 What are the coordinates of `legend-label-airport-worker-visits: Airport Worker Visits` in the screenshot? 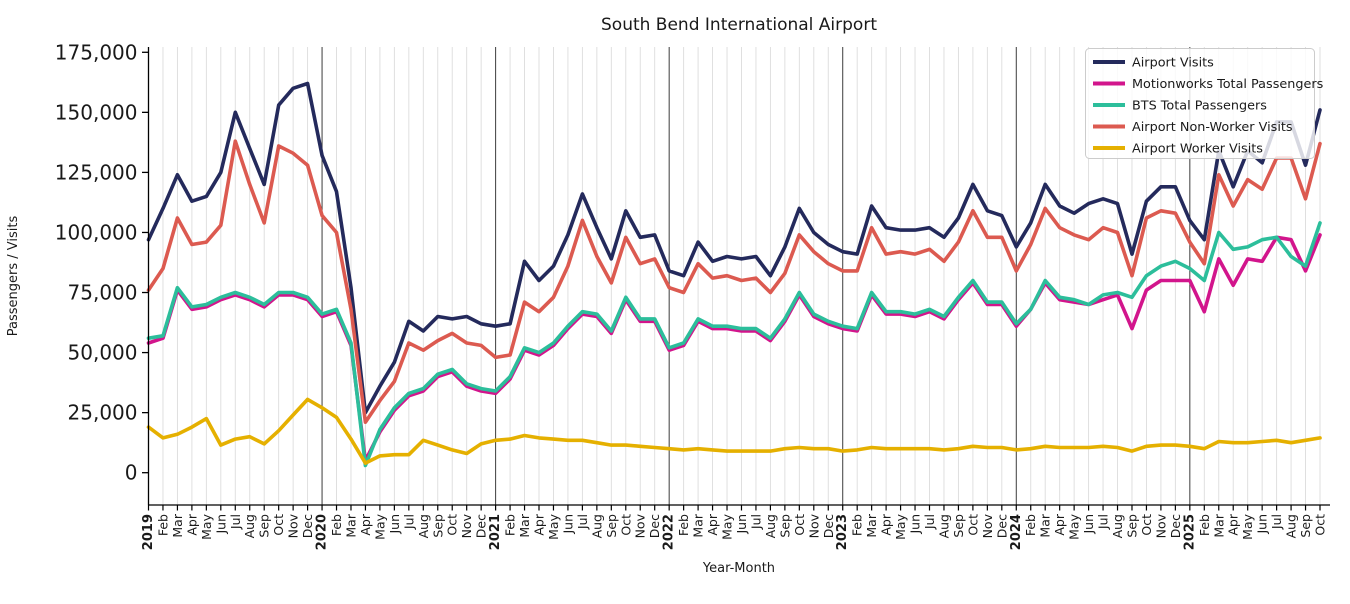 It's located at (1197, 149).